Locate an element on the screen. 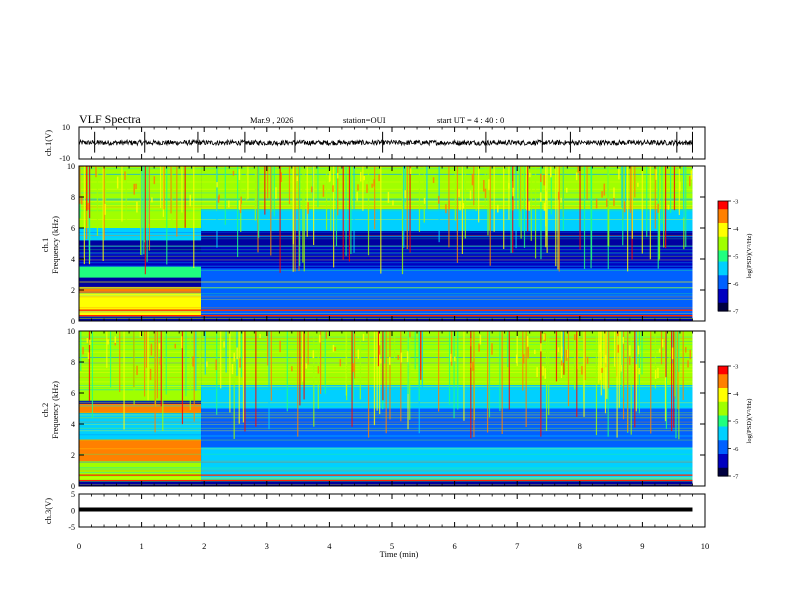  ch1-colorbar-tick-label: -7 is located at coordinates (736, 312).